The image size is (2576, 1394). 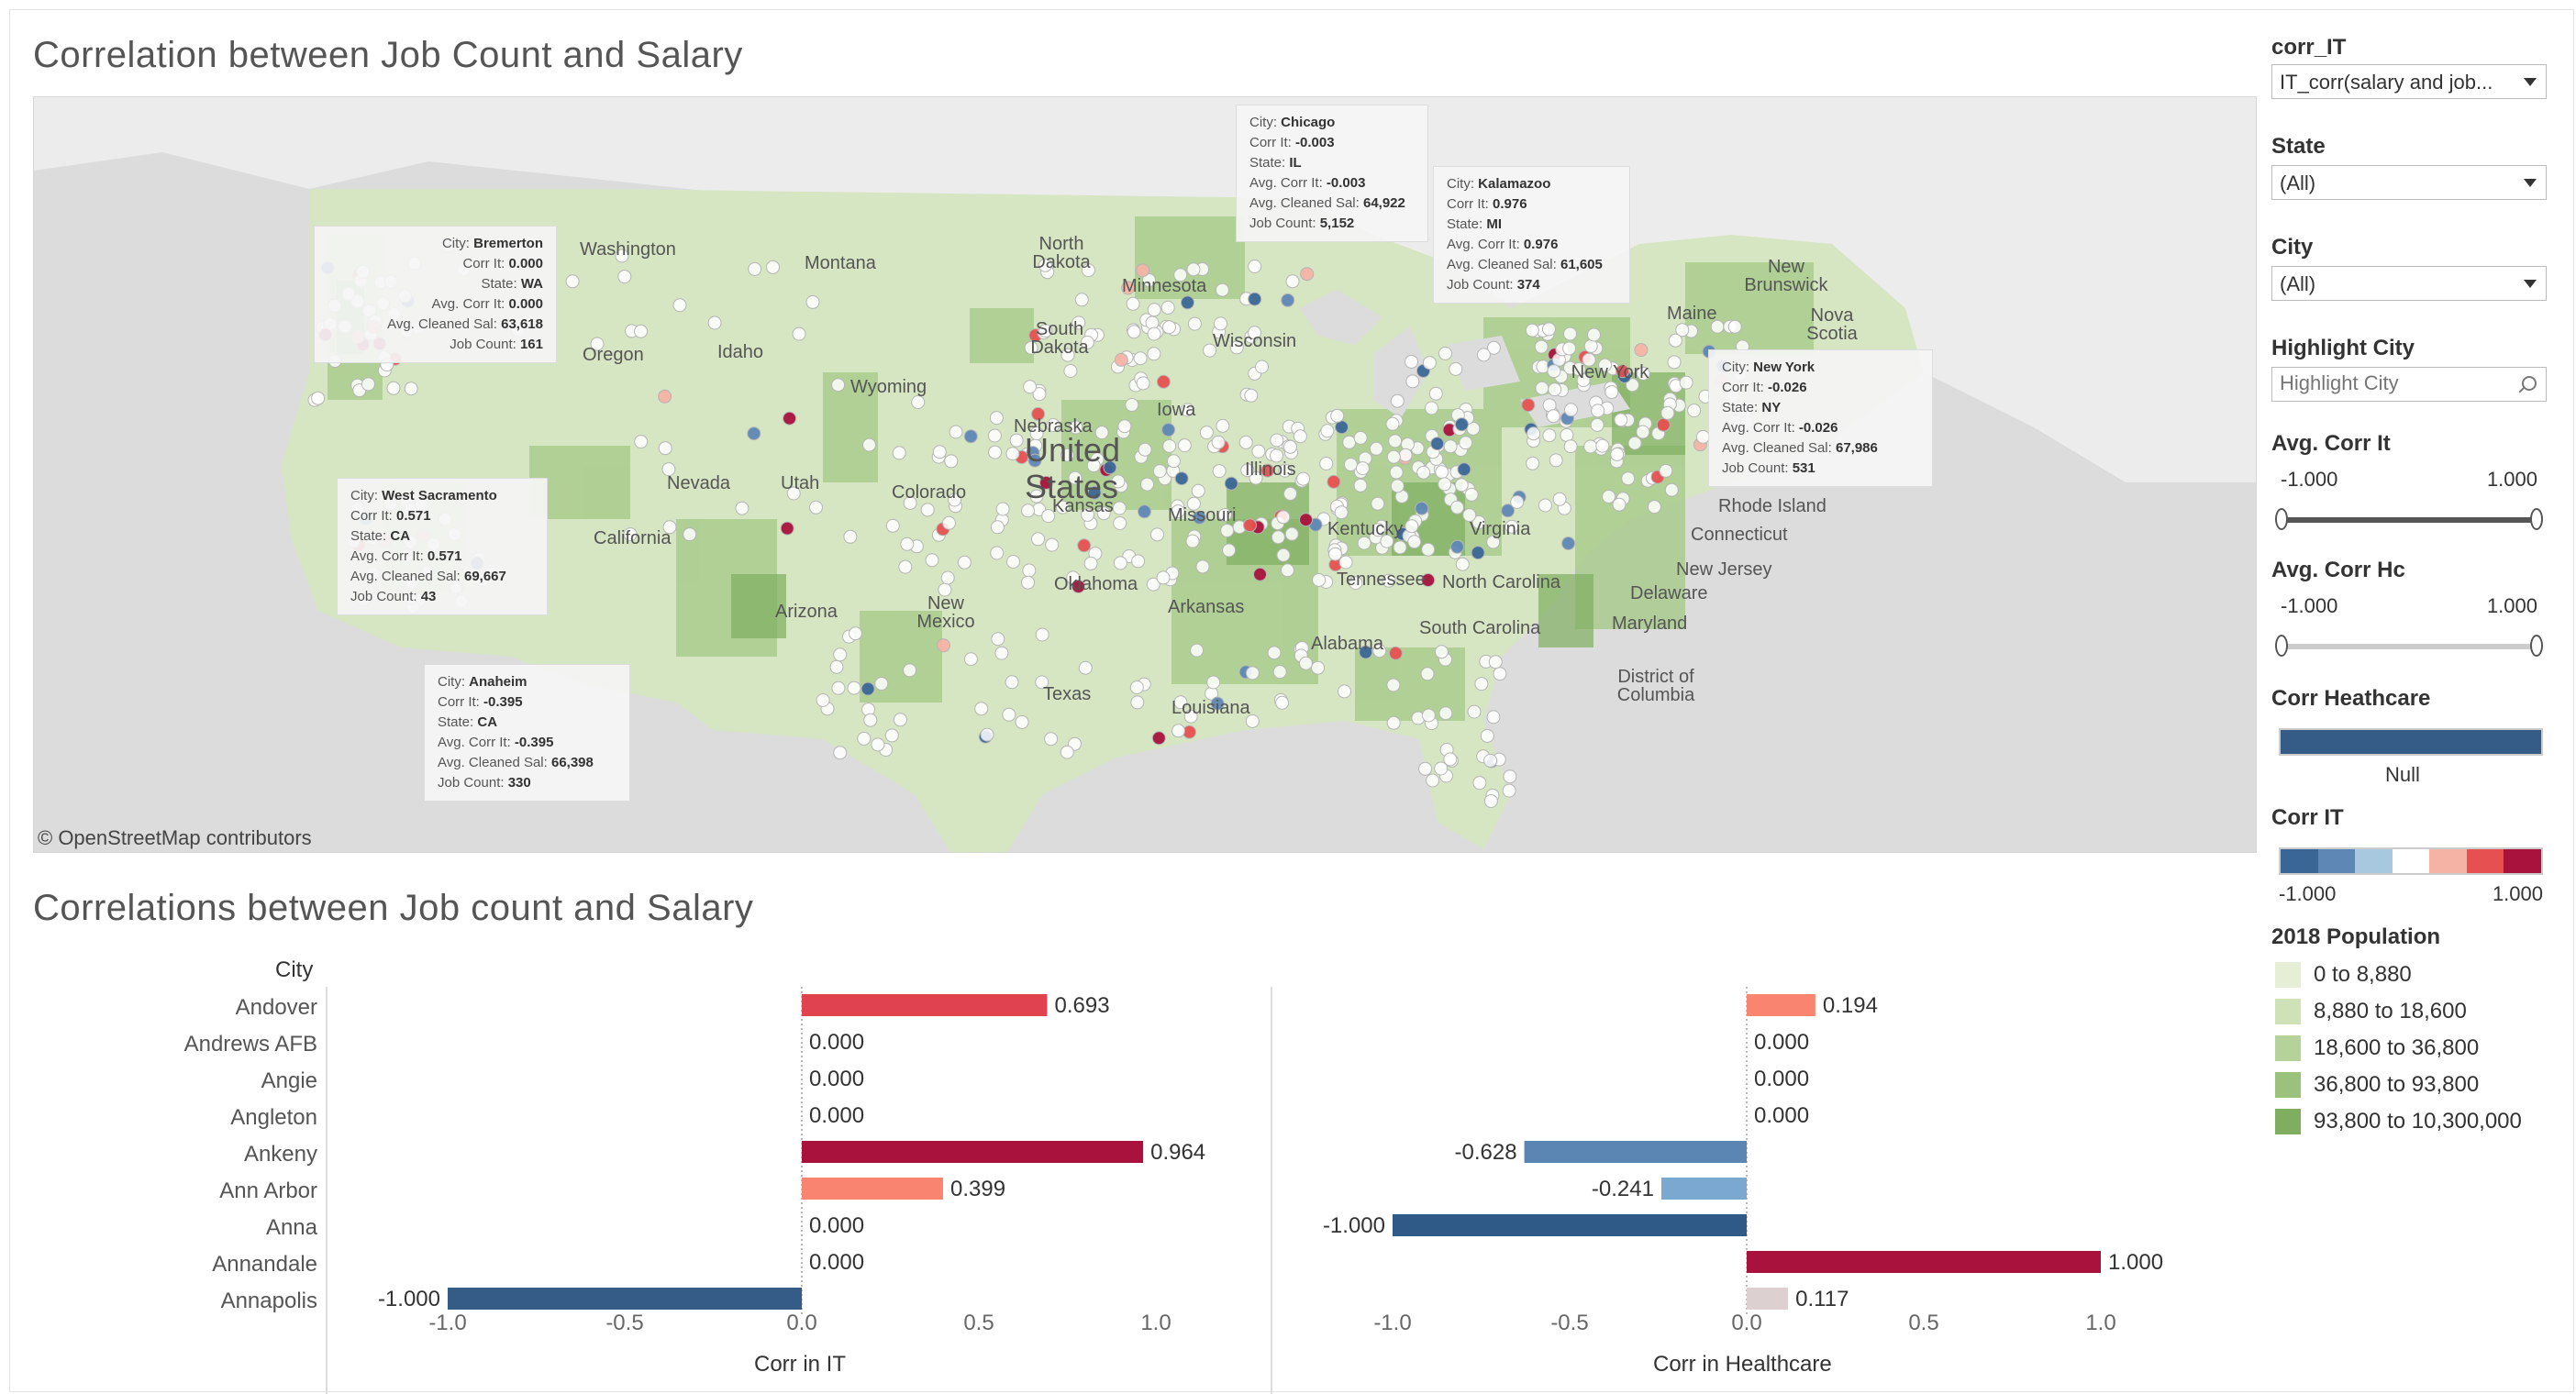 What do you see at coordinates (292, 1227) in the screenshot?
I see `category-label: Anna` at bounding box center [292, 1227].